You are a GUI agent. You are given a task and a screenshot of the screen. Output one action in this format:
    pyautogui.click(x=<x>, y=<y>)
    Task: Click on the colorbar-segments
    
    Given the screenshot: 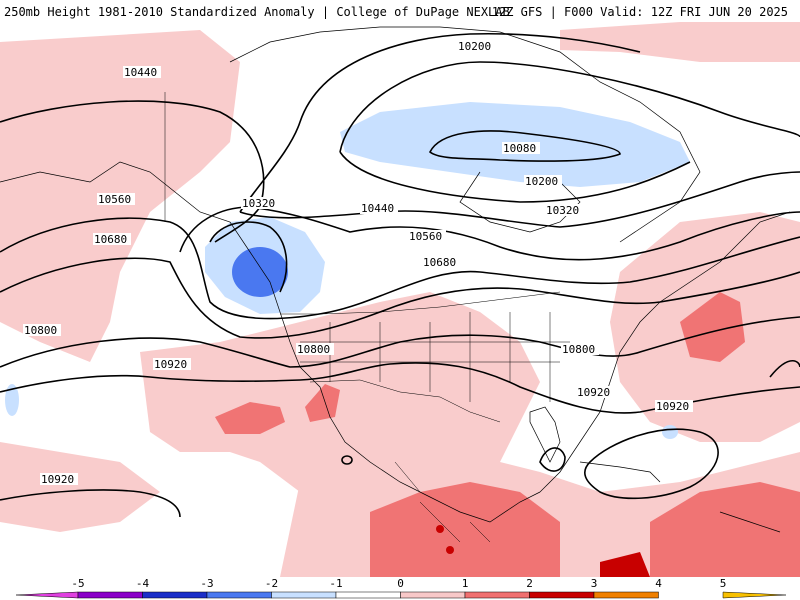 What is the action you would take?
    pyautogui.click(x=401, y=595)
    